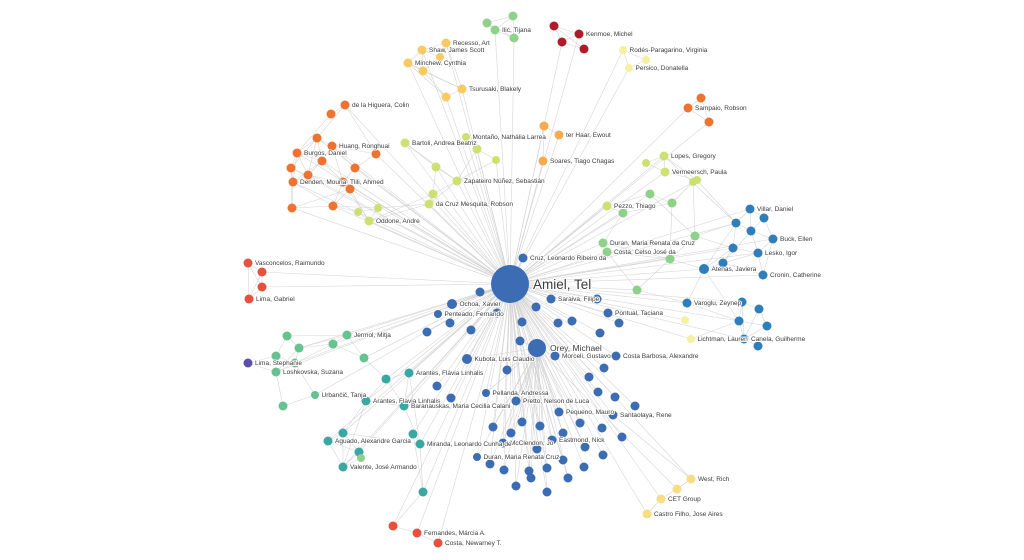  Describe the element at coordinates (758, 253) in the screenshot. I see `graph-node-lesko-igor` at that location.